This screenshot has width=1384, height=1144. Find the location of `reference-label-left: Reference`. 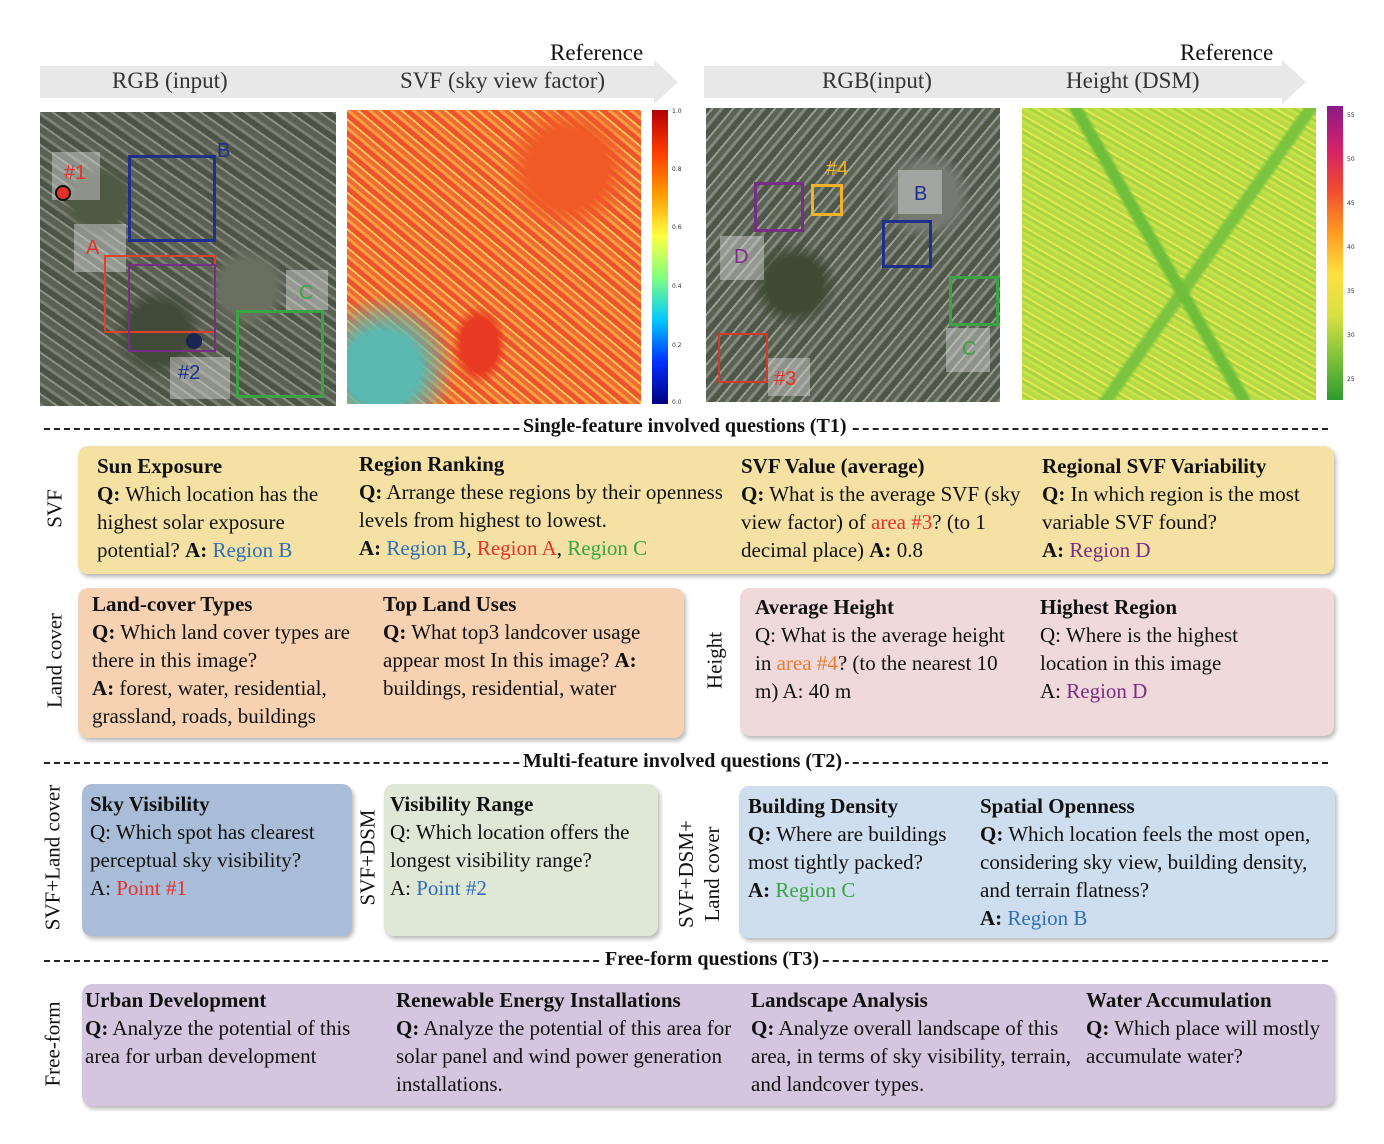

reference-label-left: Reference is located at coordinates (597, 52).